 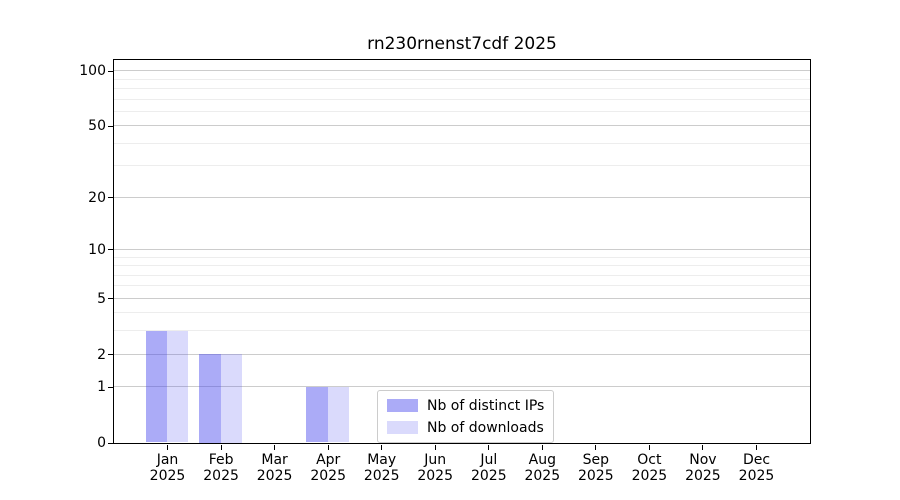 I want to click on x-tick-label-mar: Mar 2025, so click(x=274, y=468).